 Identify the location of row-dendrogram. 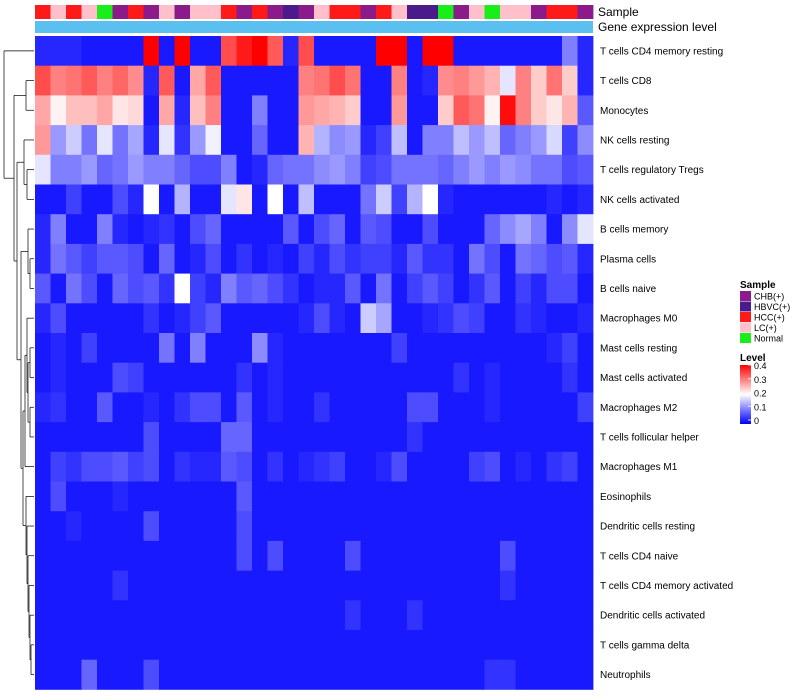
(18, 362).